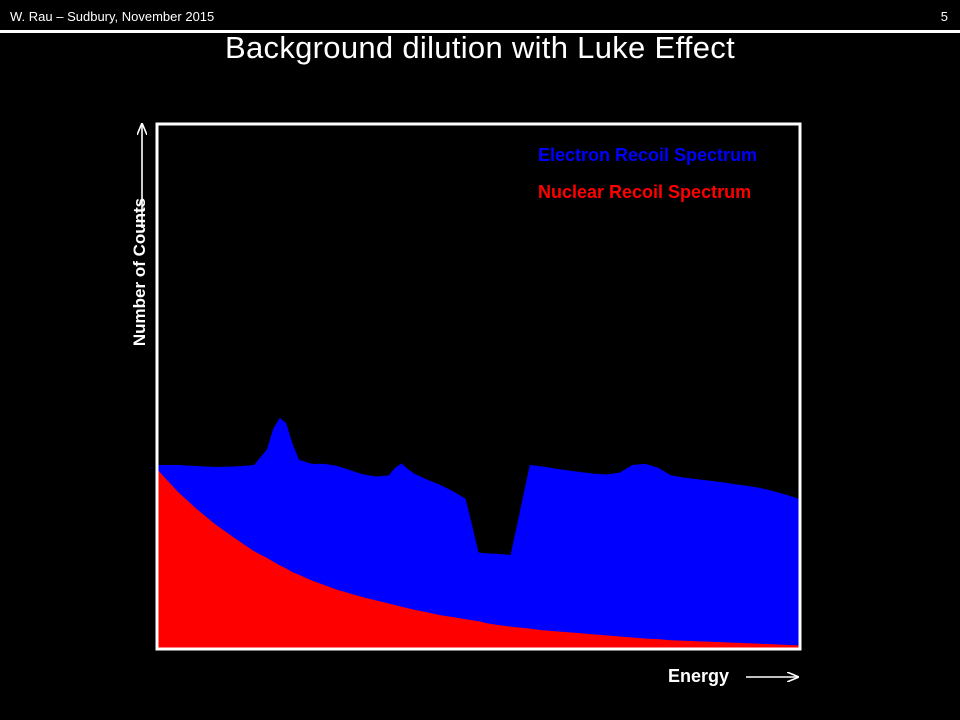  Describe the element at coordinates (699, 676) in the screenshot. I see `x-axis-label: Energy` at that location.